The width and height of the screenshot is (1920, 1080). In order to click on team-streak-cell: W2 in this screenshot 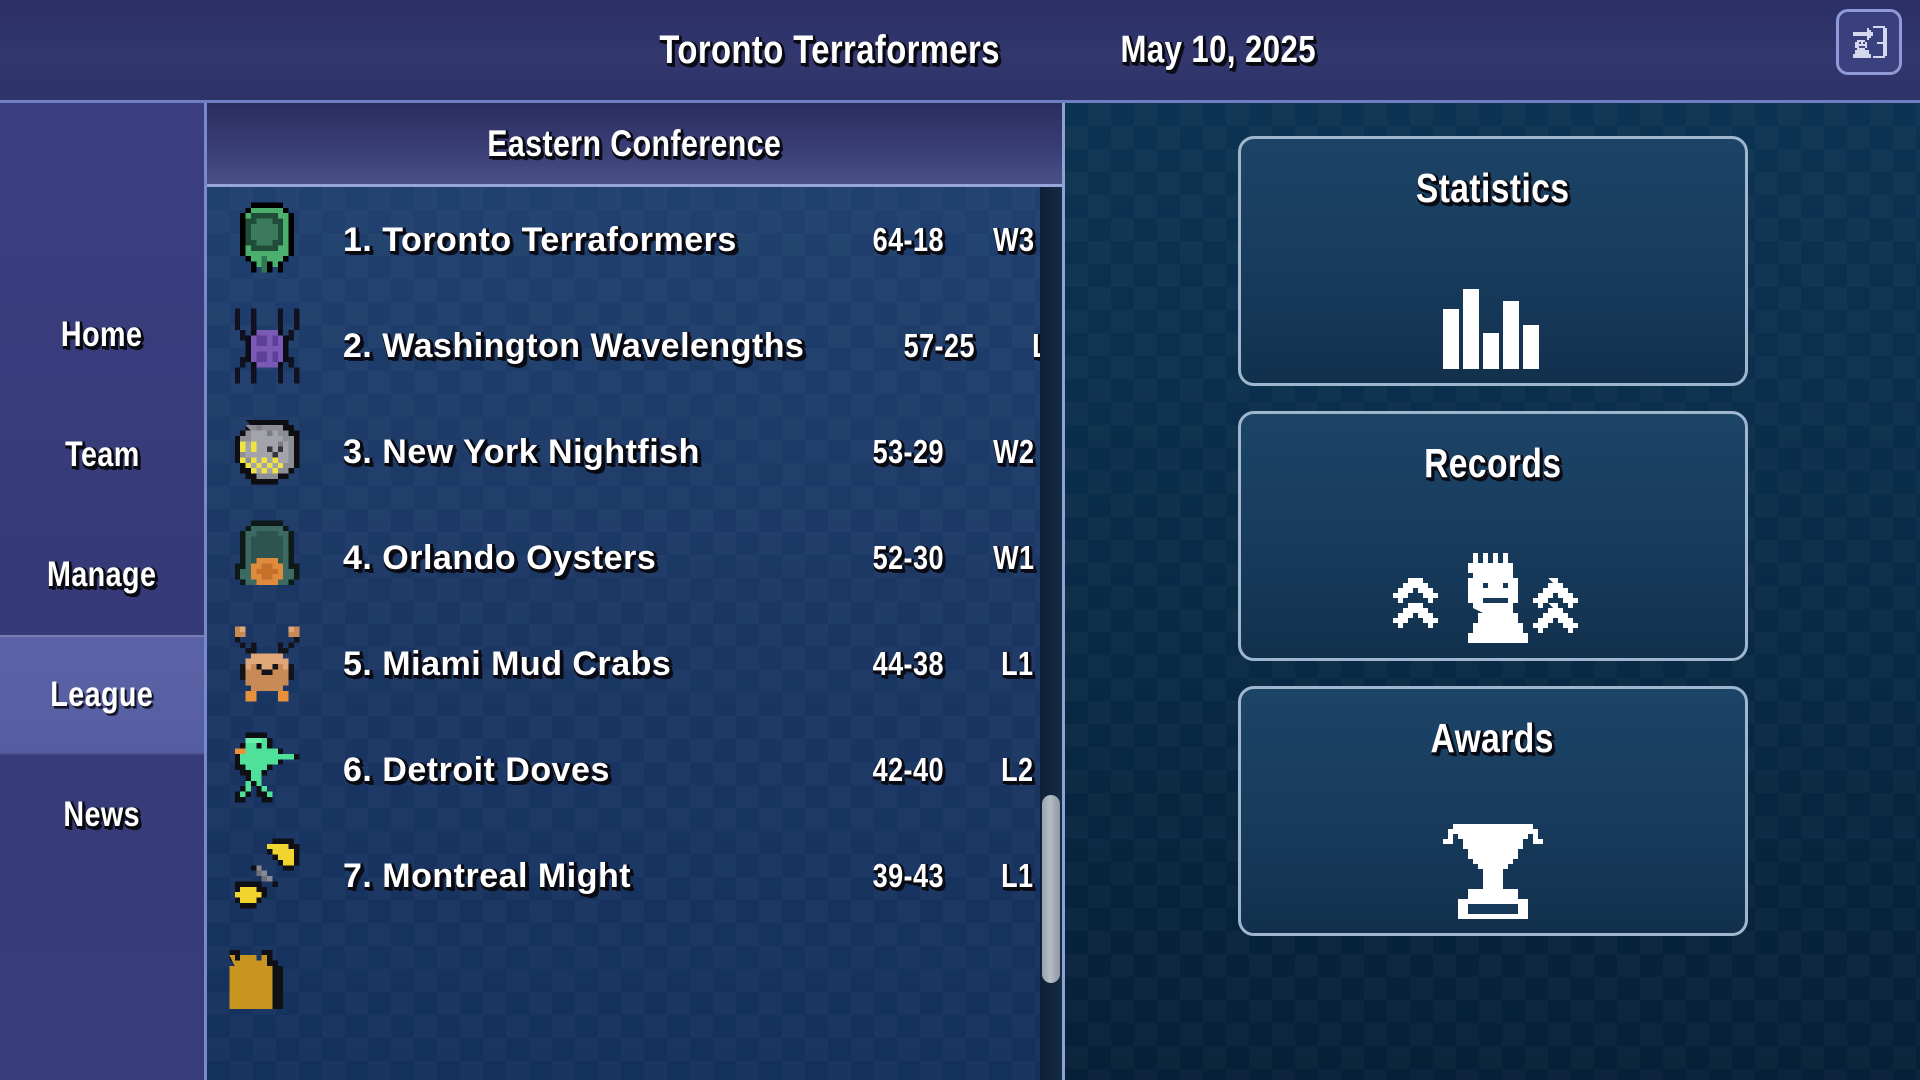, I will do `click(1003, 452)`.